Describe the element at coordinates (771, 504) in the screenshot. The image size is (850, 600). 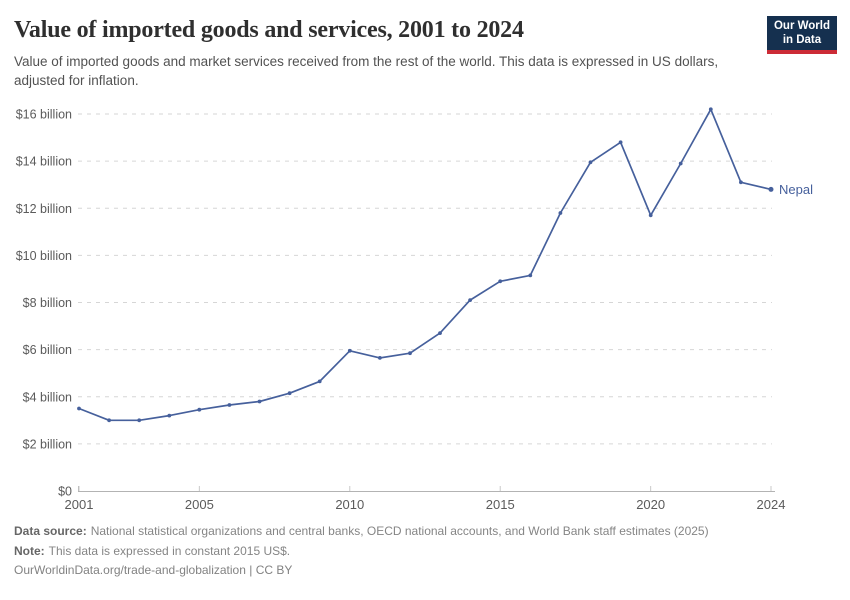
I see `x-axis-tick-label: 2024` at that location.